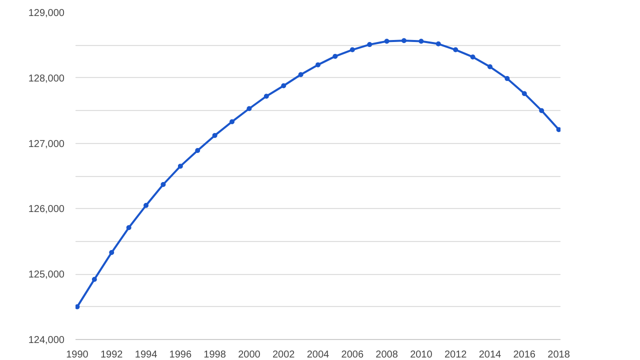 The height and width of the screenshot is (360, 640). I want to click on y-tick-label: 129,000, so click(46, 13).